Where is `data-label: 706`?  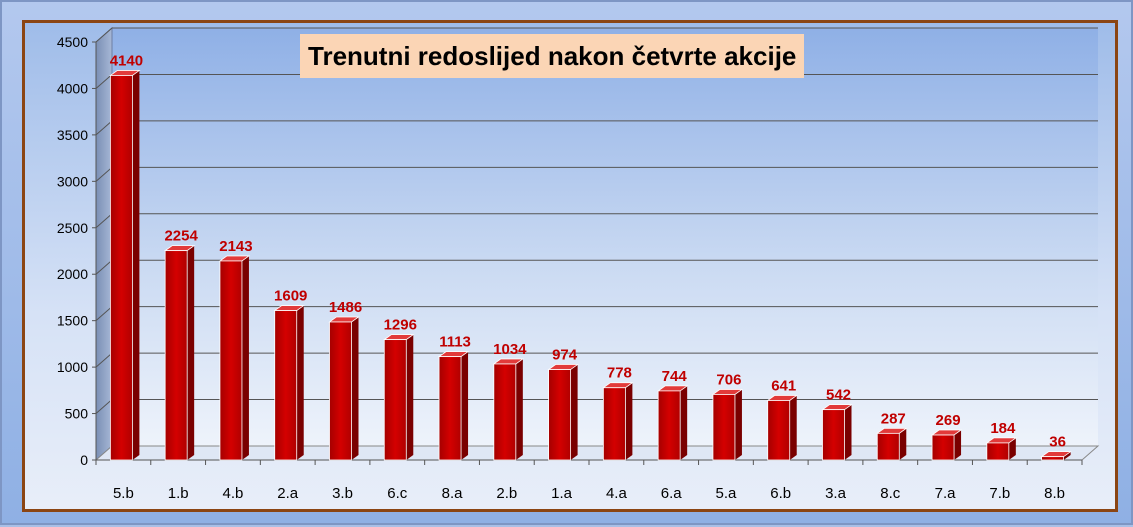 data-label: 706 is located at coordinates (728, 379).